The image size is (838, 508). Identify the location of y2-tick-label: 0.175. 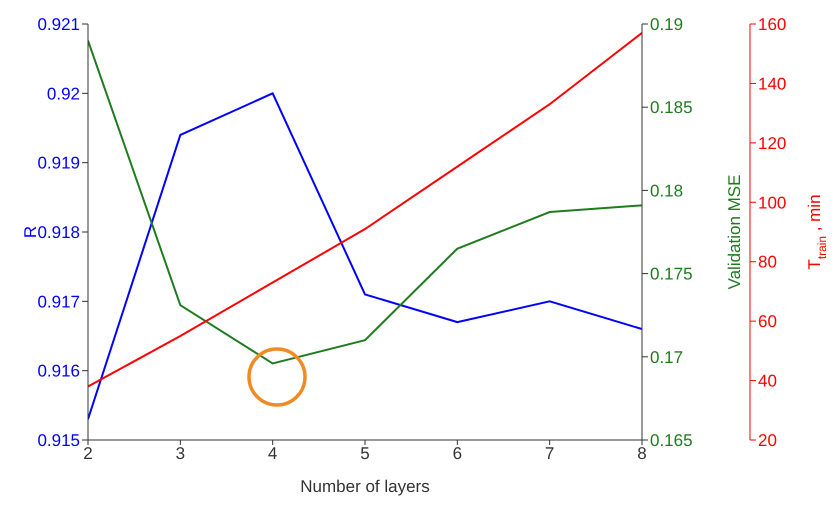
(671, 274).